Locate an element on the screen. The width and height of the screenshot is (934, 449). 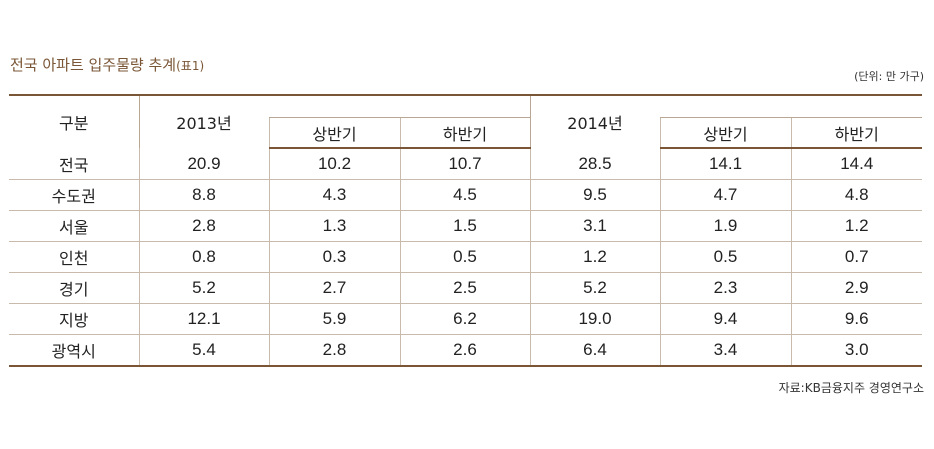
header-2014-first-half: 상반기 is located at coordinates (725, 133).